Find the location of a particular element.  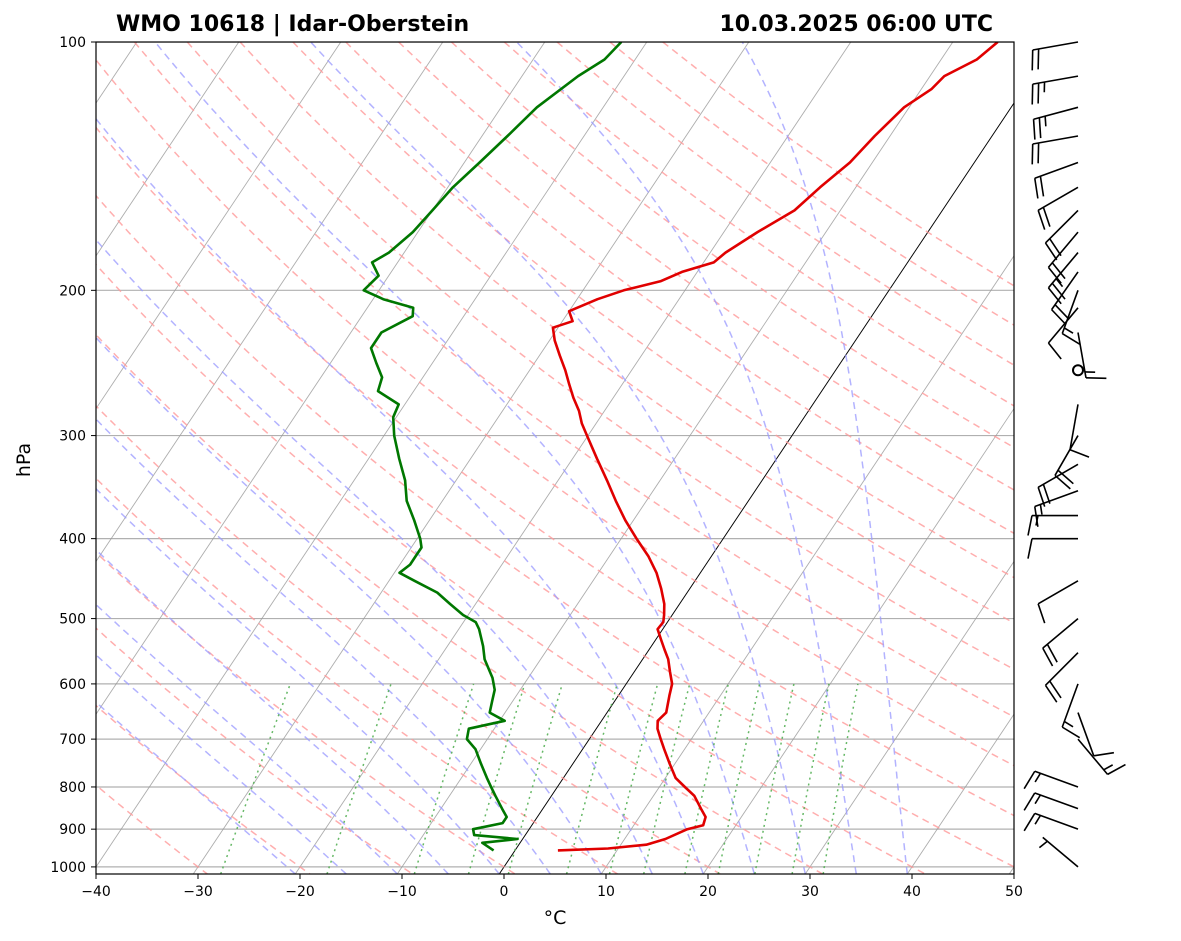

y-tick-label: 900 is located at coordinates (72, 830).